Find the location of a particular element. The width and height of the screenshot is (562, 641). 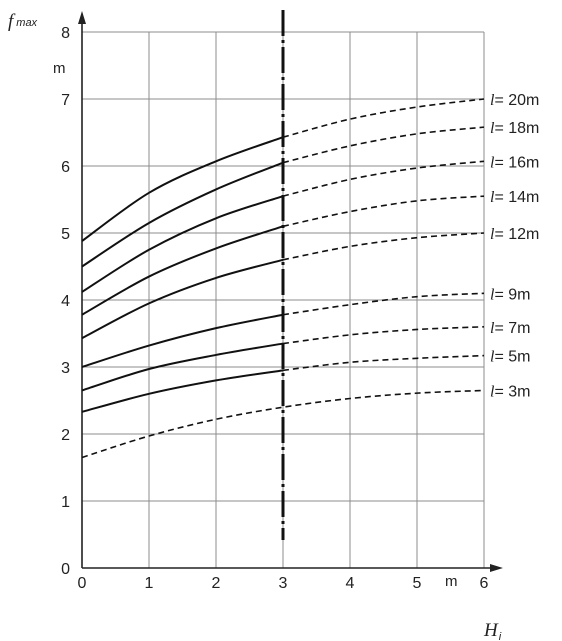

y-axis-title: f max is located at coordinates (23, 21).